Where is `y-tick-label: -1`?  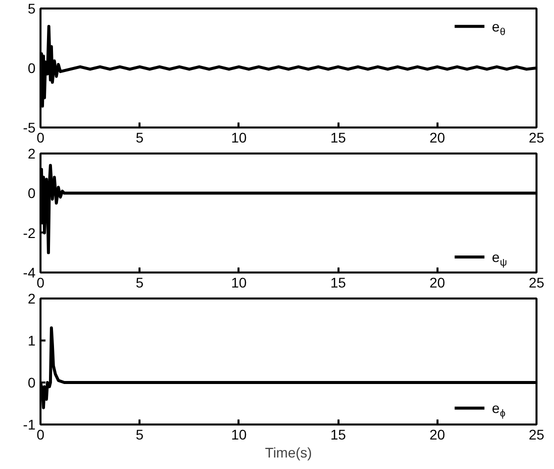
y-tick-label: -1 is located at coordinates (29, 424).